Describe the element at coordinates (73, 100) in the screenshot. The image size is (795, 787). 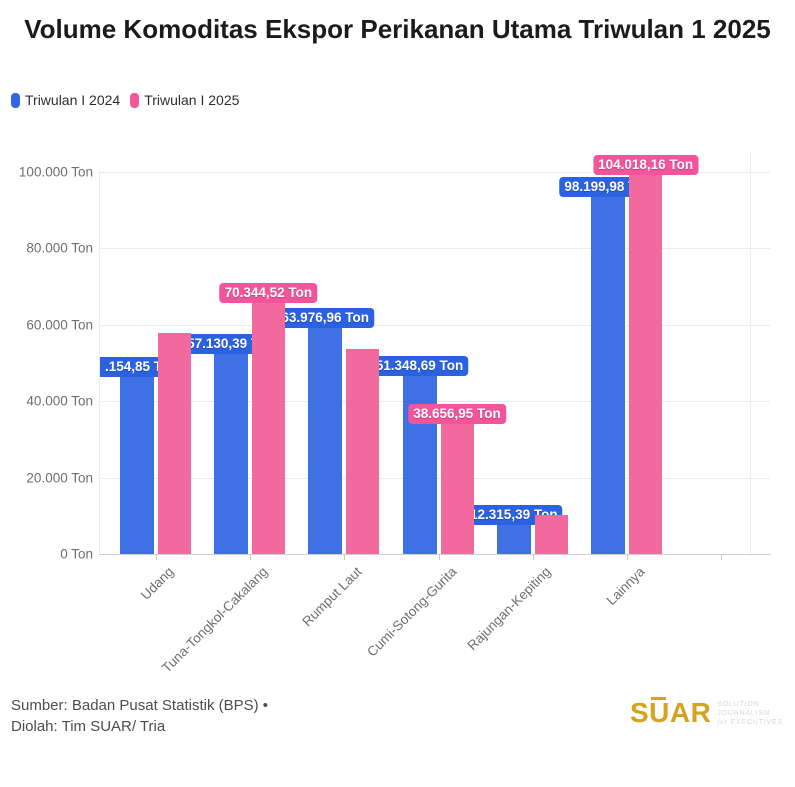
I see `legend-label: Triwulan I 2024` at that location.